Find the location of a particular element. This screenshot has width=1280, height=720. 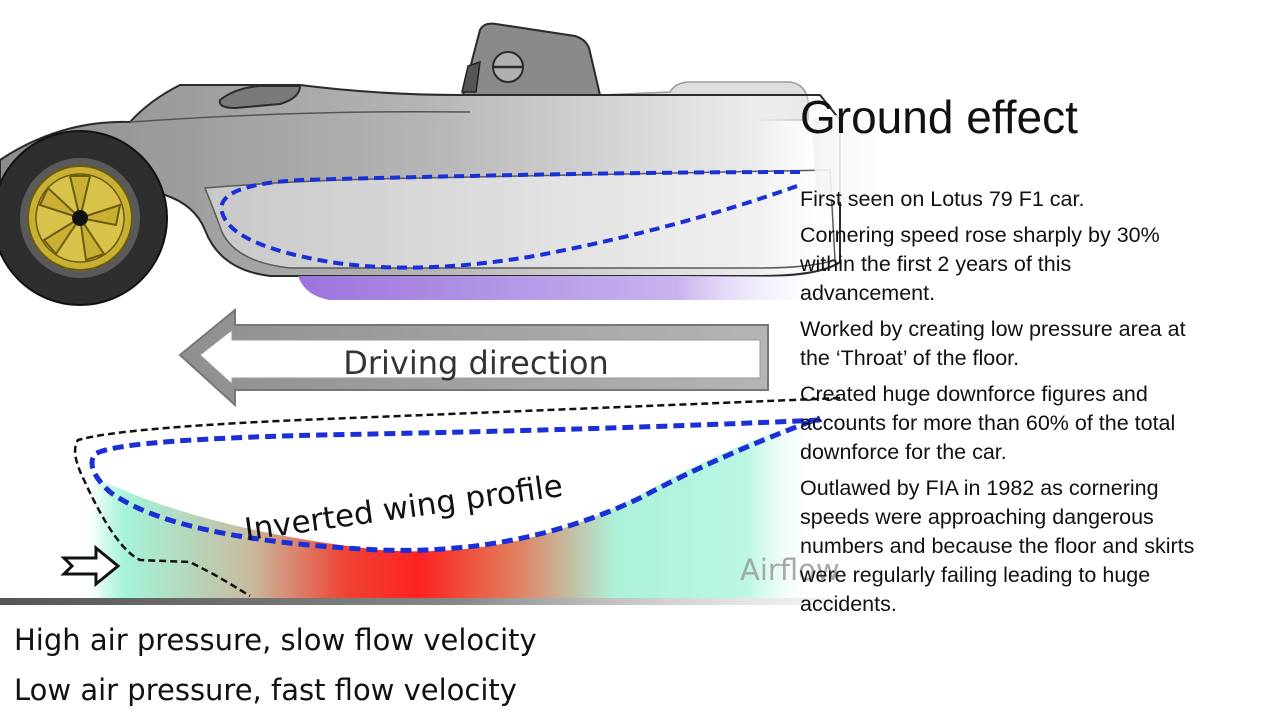

slide-title: Ground effect is located at coordinates (939, 117).